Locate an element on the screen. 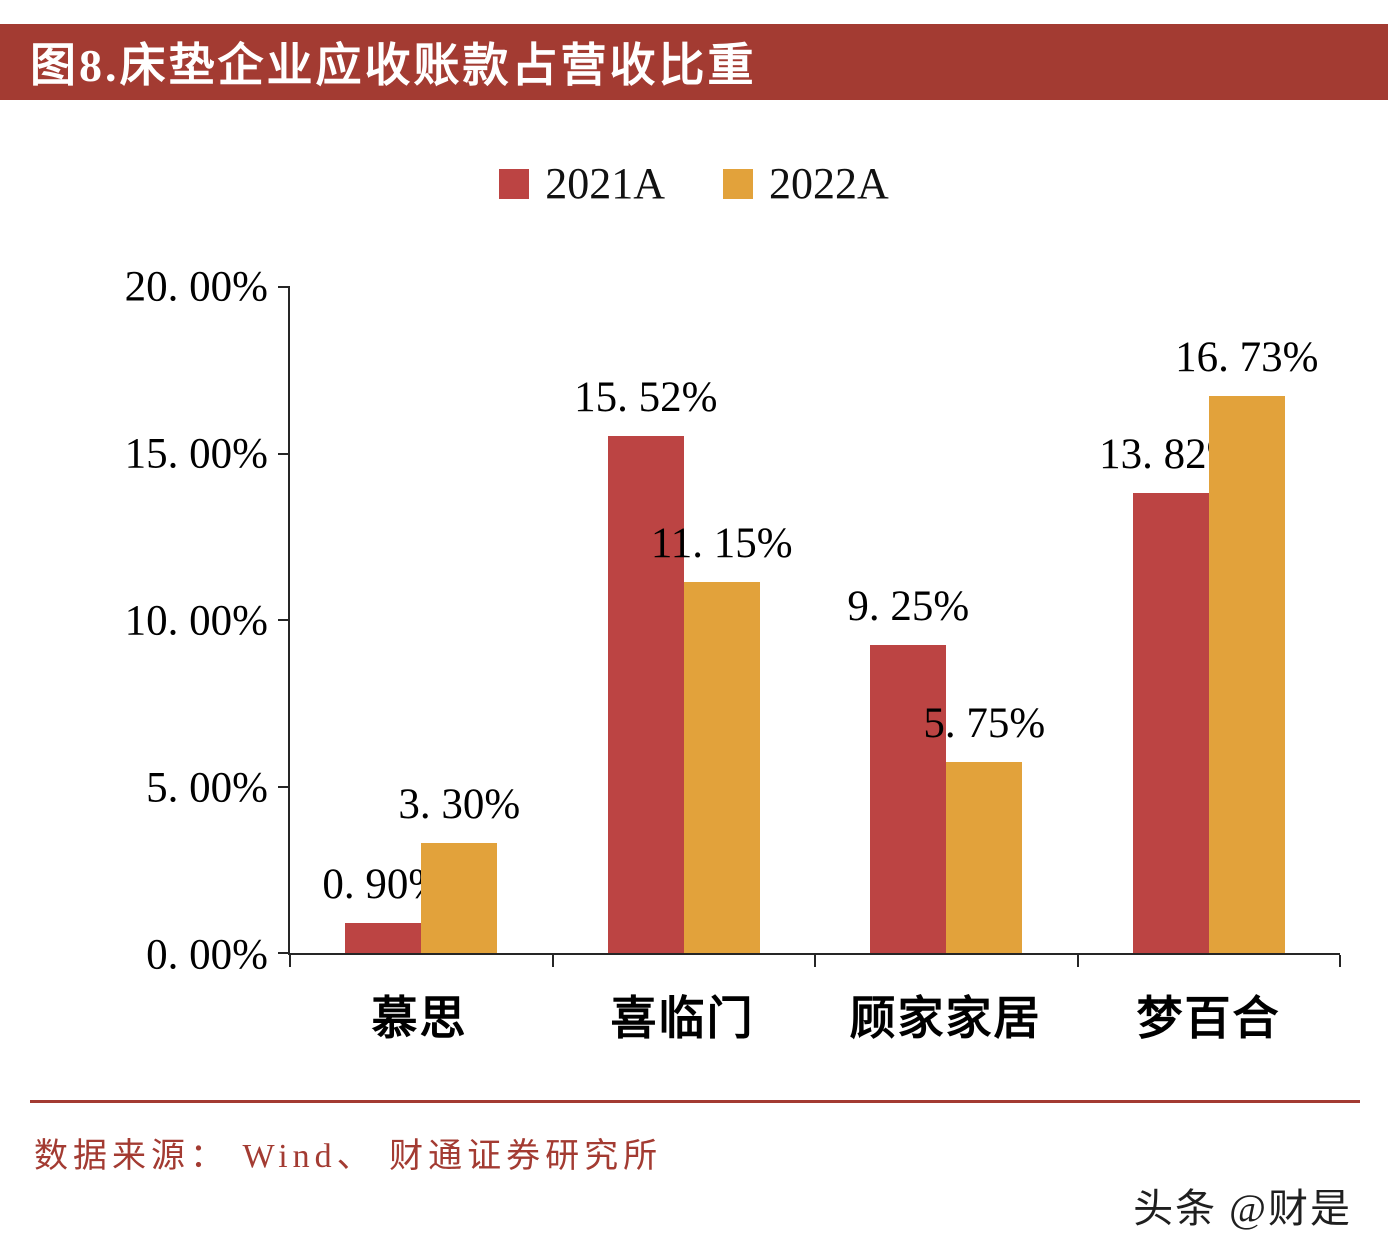 This screenshot has height=1252, width=1388. bar-value-label: 5. 75% is located at coordinates (984, 723).